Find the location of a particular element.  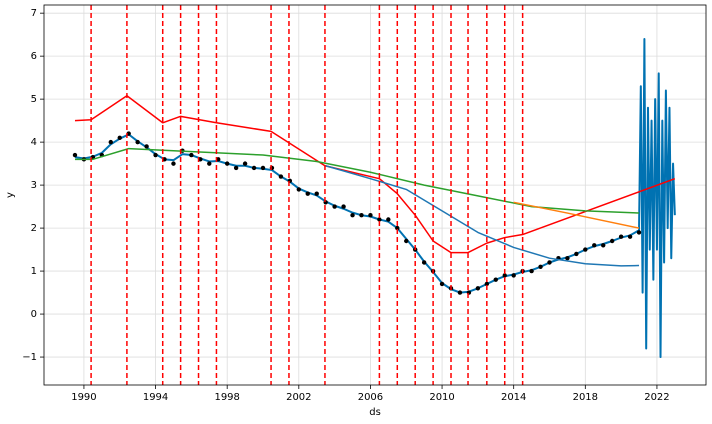

y-axis-label: y is located at coordinates (10, 195).